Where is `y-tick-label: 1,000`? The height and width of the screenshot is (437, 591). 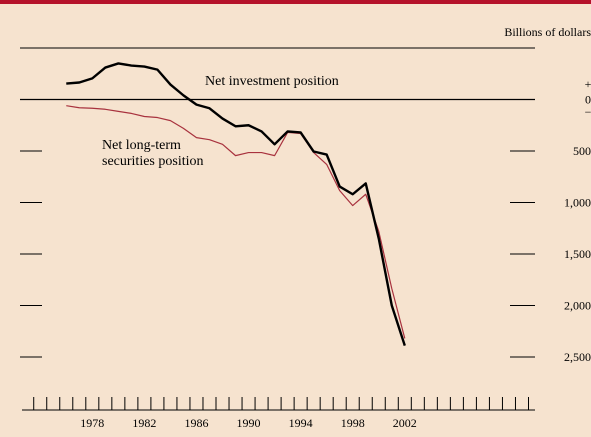 y-tick-label: 1,000 is located at coordinates (577, 202).